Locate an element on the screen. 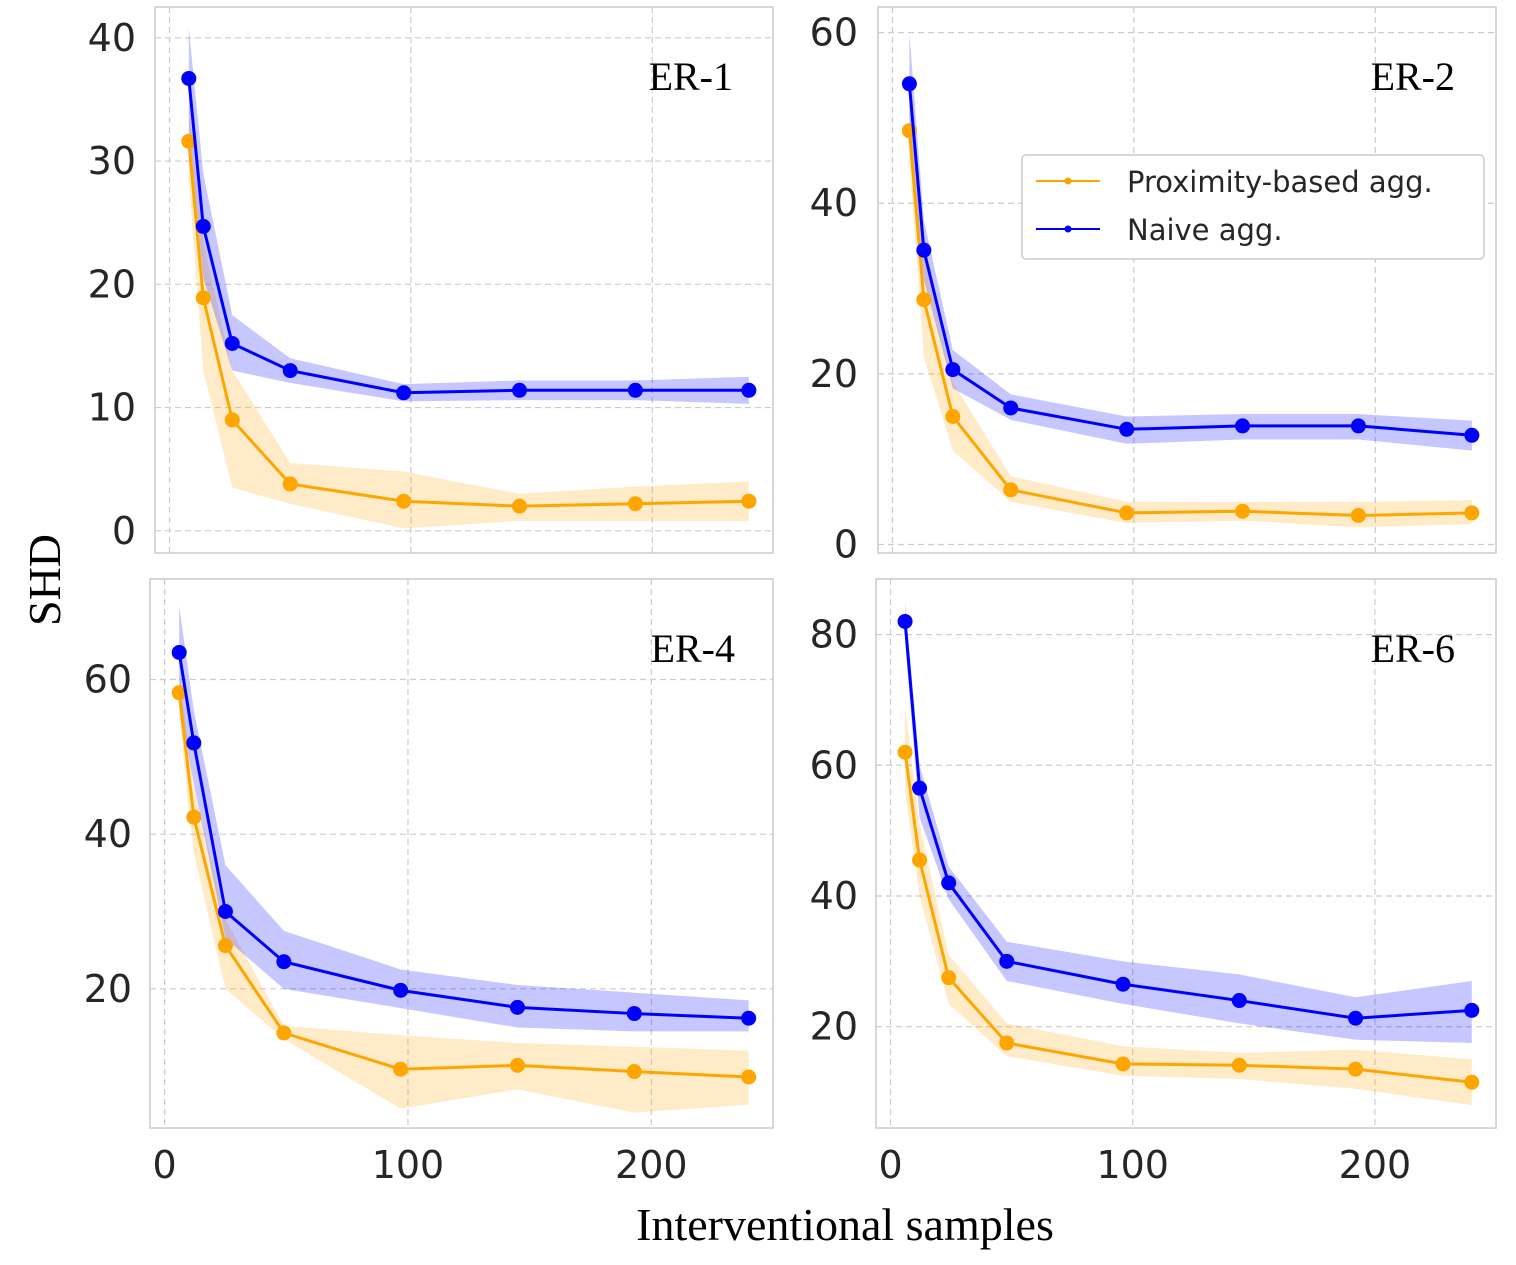 The image size is (1516, 1265). x-tick-label: 100 is located at coordinates (408, 1165).